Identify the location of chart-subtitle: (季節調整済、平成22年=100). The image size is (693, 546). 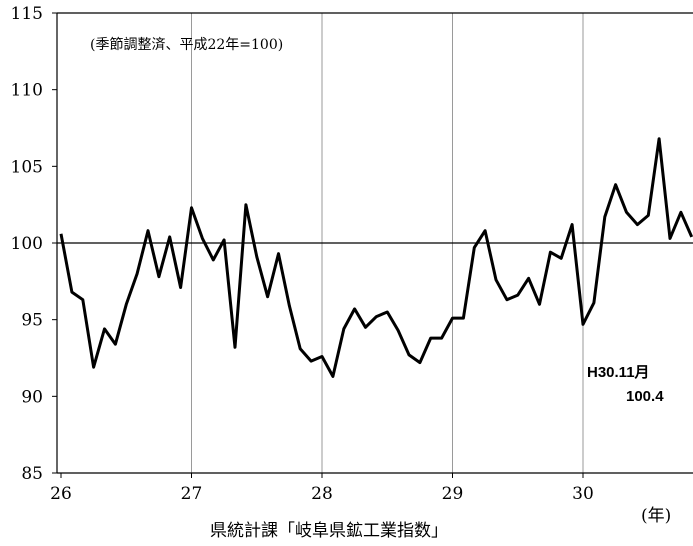
(186, 44).